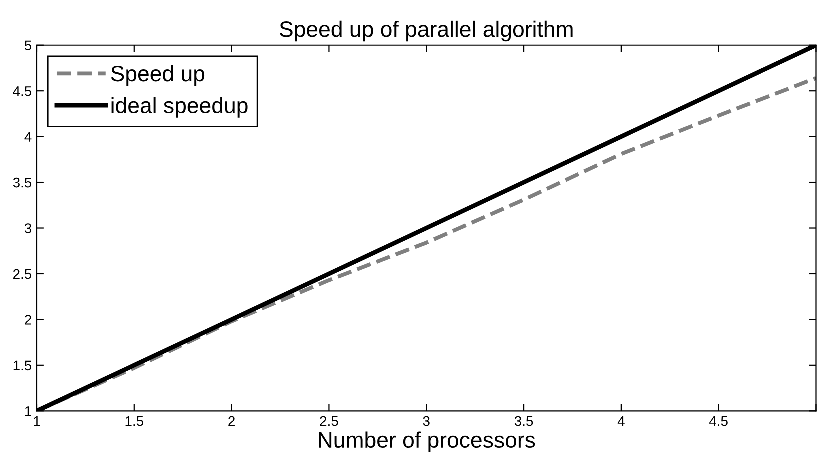  What do you see at coordinates (719, 421) in the screenshot?
I see `x-tick-label: 4.5` at bounding box center [719, 421].